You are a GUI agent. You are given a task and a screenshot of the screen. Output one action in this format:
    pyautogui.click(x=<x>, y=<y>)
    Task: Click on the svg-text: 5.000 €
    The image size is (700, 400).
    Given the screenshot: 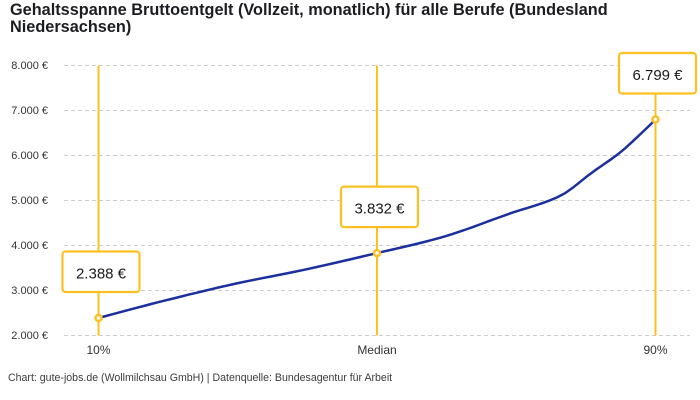 What is the action you would take?
    pyautogui.click(x=29, y=201)
    